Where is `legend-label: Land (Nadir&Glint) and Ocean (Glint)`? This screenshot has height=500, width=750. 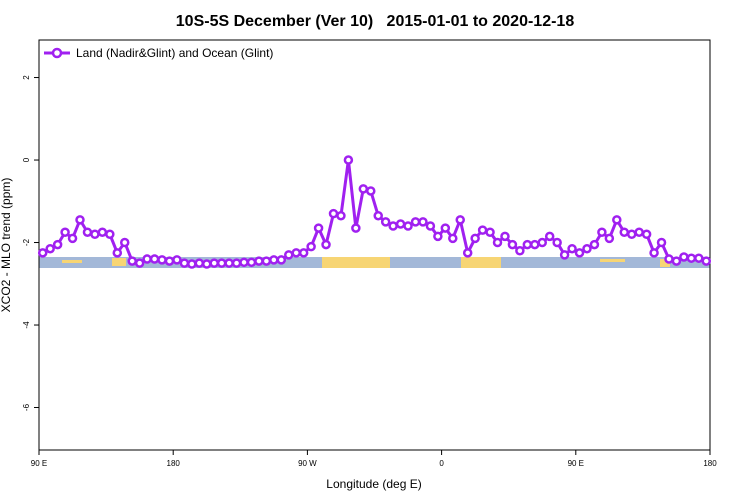 legend-label: Land (Nadir&Glint) and Ocean (Glint) is located at coordinates (174, 53).